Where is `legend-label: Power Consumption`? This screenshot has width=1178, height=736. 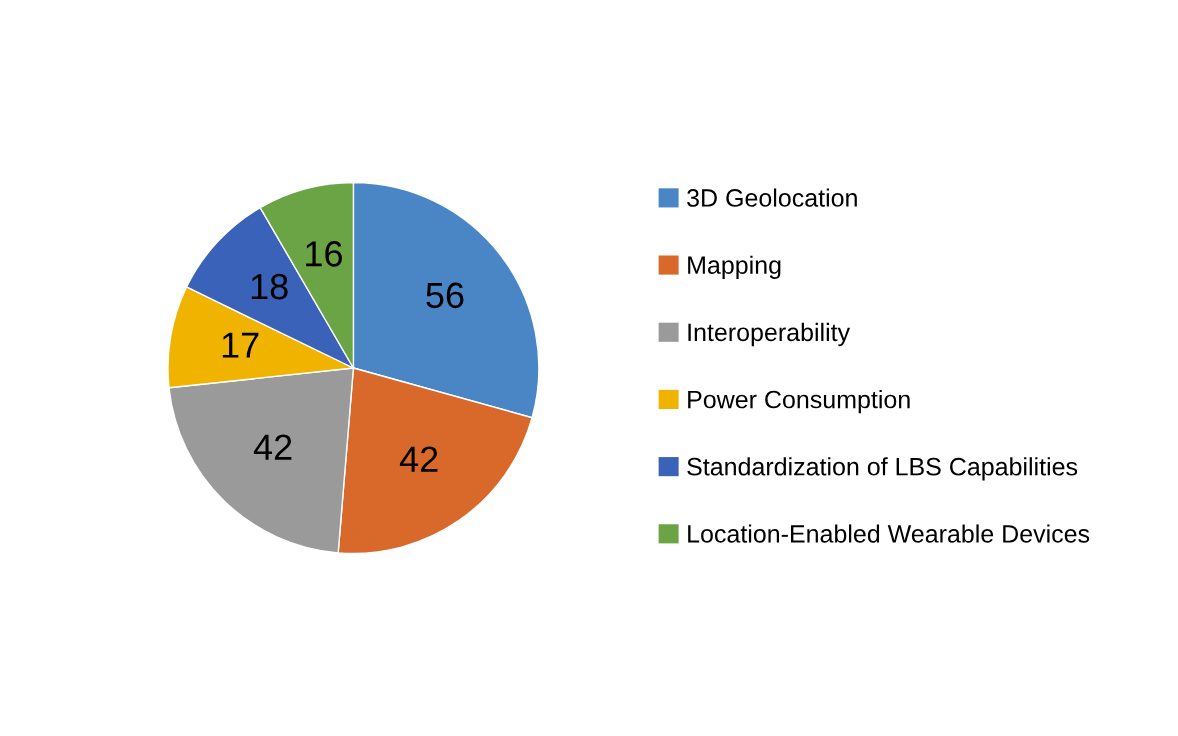
legend-label: Power Consumption is located at coordinates (799, 402).